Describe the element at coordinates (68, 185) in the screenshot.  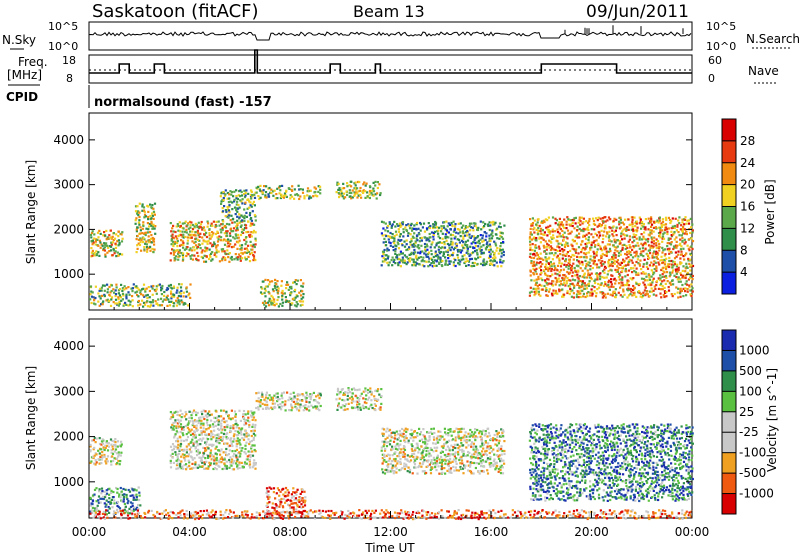
I see `y-tick-label: 3000` at that location.